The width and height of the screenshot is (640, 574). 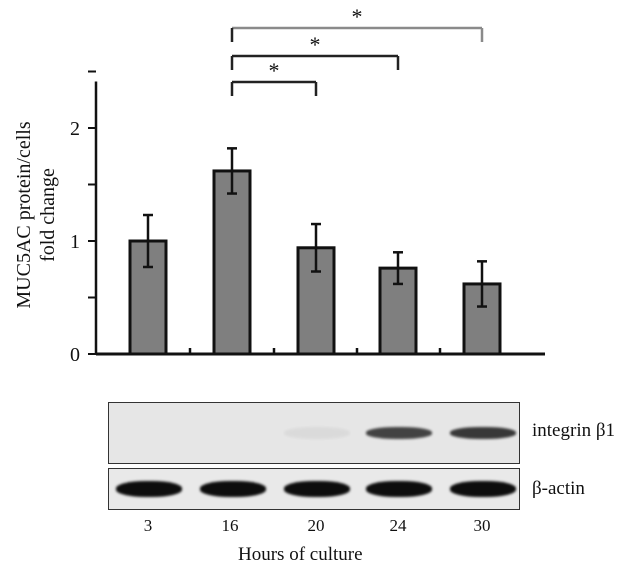 What do you see at coordinates (48, 215) in the screenshot?
I see `y-axis-label-line-2: fold change` at bounding box center [48, 215].